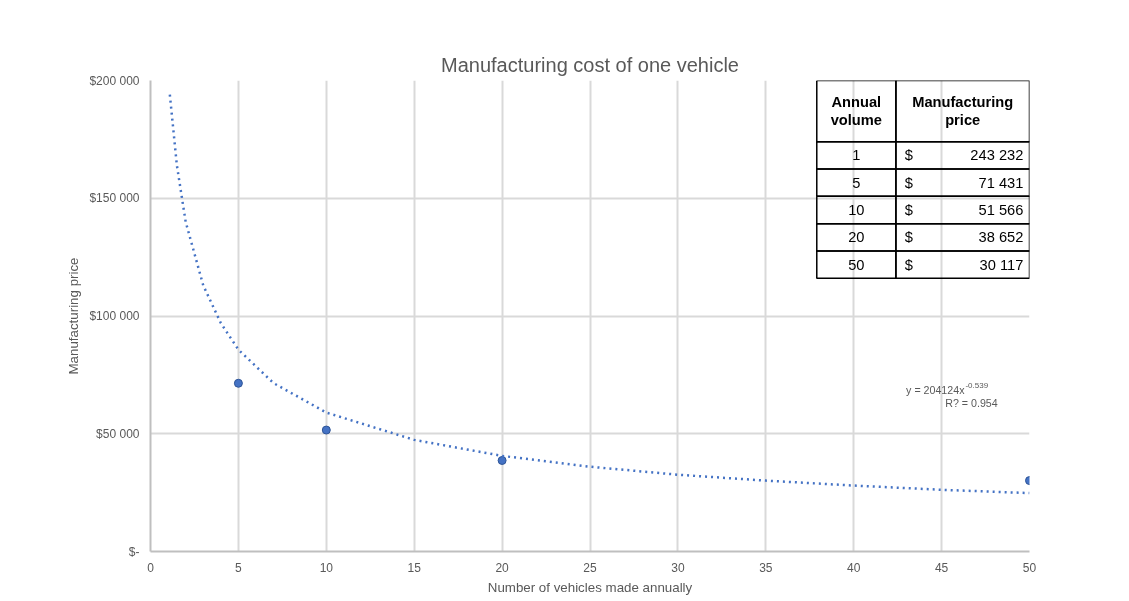  Describe the element at coordinates (856, 182) in the screenshot. I see `annotation: 5` at that location.